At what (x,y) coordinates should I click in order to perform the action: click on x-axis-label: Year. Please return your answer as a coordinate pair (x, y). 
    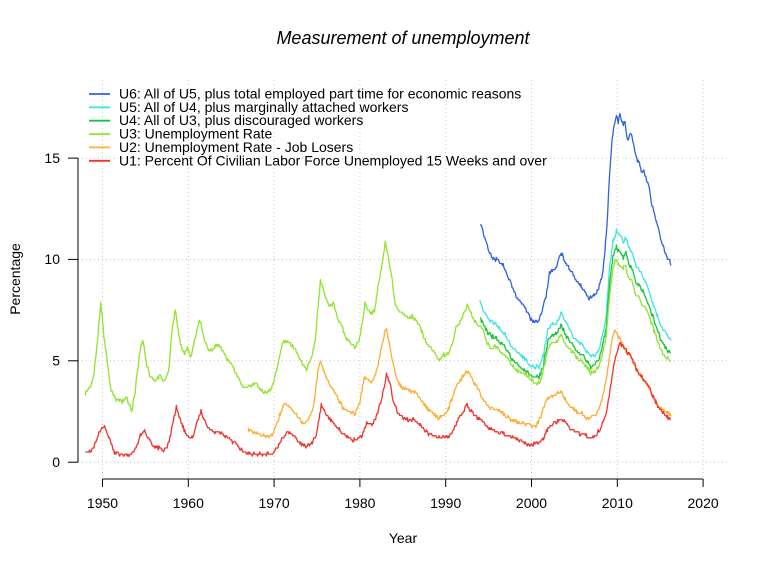
    Looking at the image, I should click on (403, 538).